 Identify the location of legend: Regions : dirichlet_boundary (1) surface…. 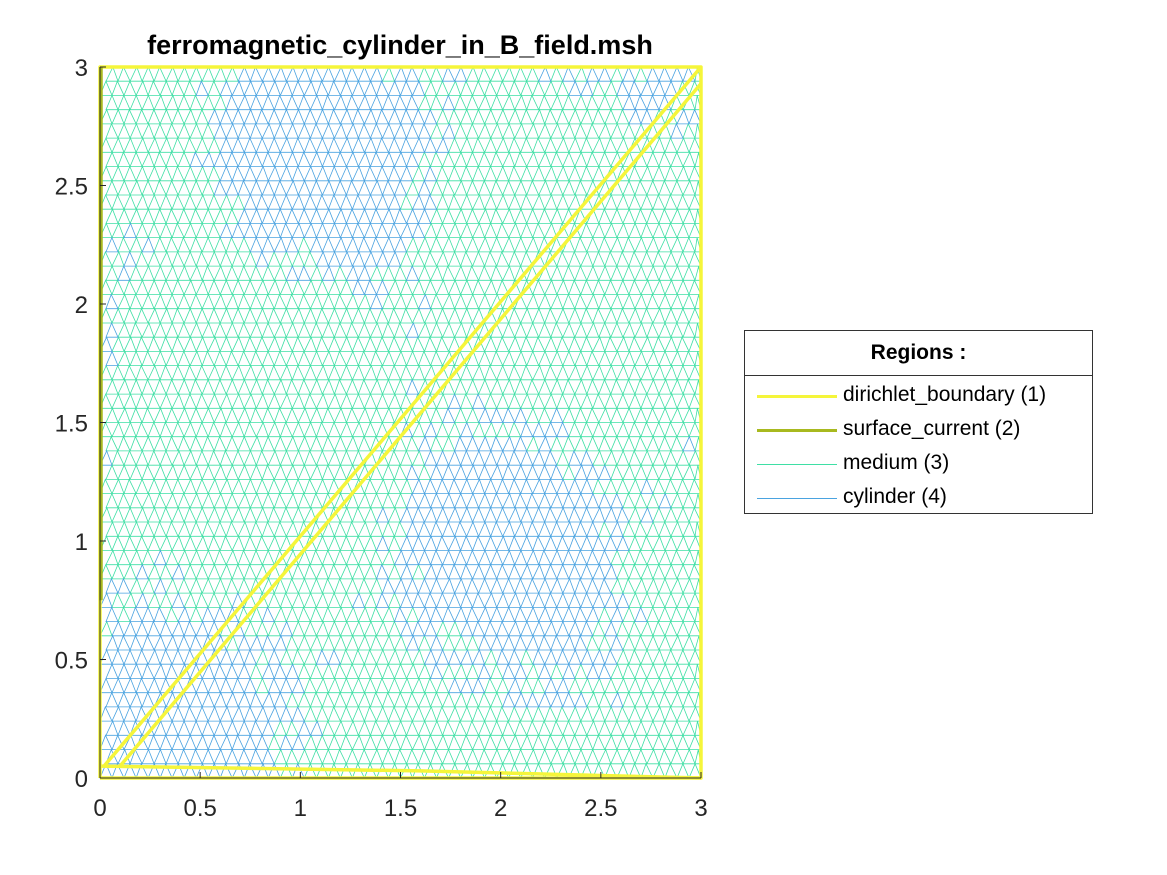
(918, 422).